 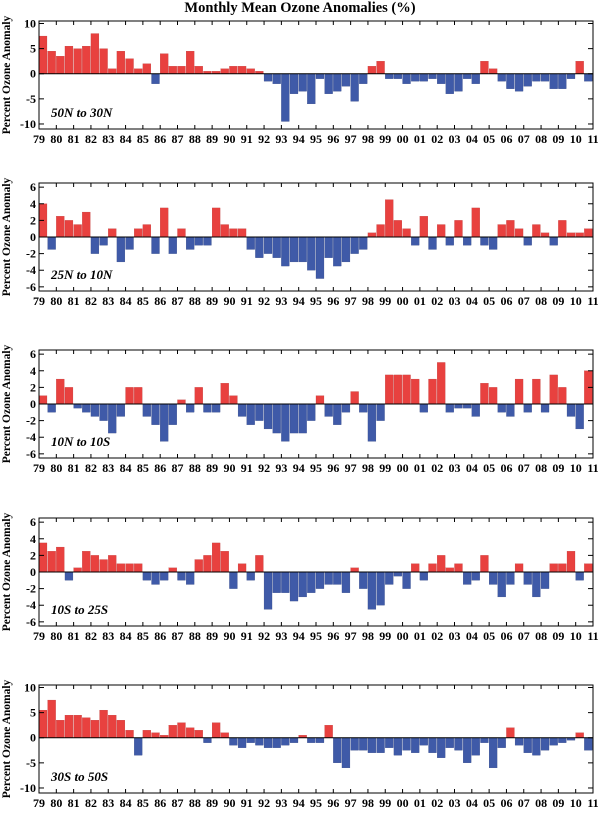 I want to click on x-tick-label: 11, so click(x=592, y=803).